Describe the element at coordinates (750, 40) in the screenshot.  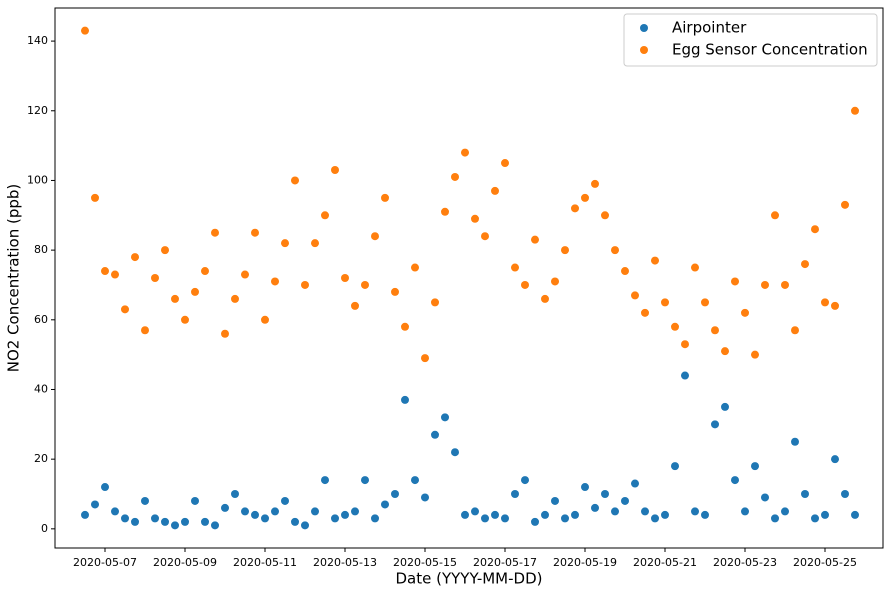
I see `legend-box` at that location.